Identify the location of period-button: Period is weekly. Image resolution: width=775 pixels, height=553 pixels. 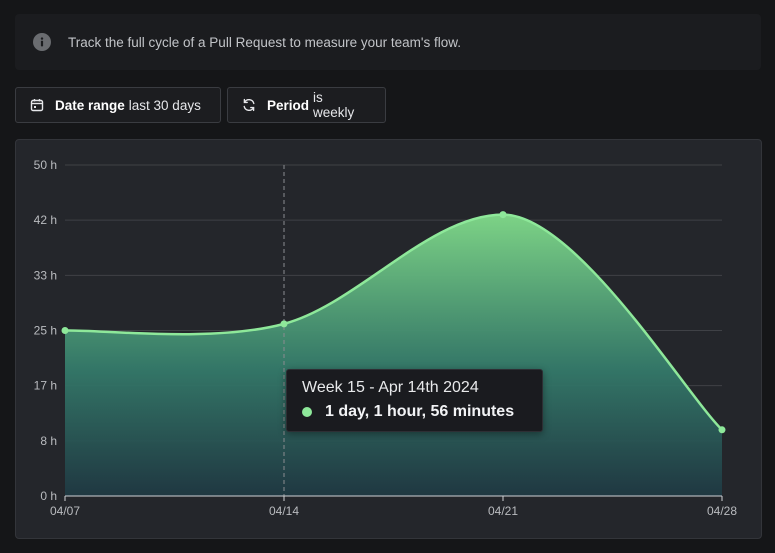
(306, 105).